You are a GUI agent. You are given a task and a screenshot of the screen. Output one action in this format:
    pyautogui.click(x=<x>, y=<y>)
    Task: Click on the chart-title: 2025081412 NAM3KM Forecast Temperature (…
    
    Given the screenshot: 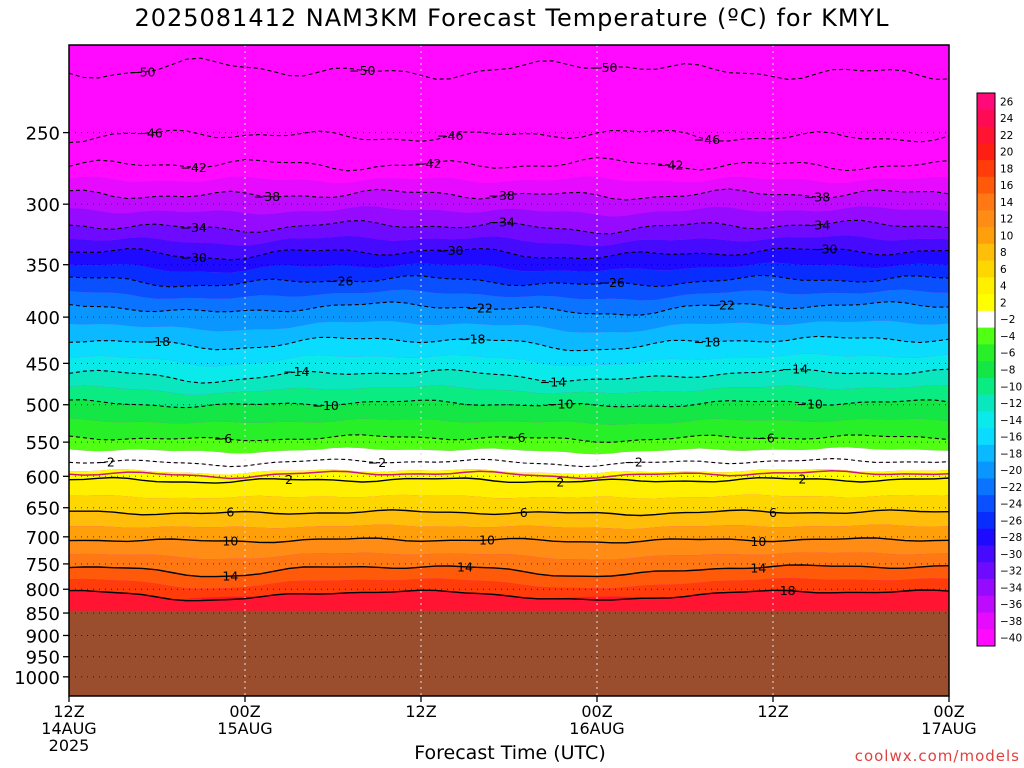 What is the action you would take?
    pyautogui.click(x=512, y=18)
    